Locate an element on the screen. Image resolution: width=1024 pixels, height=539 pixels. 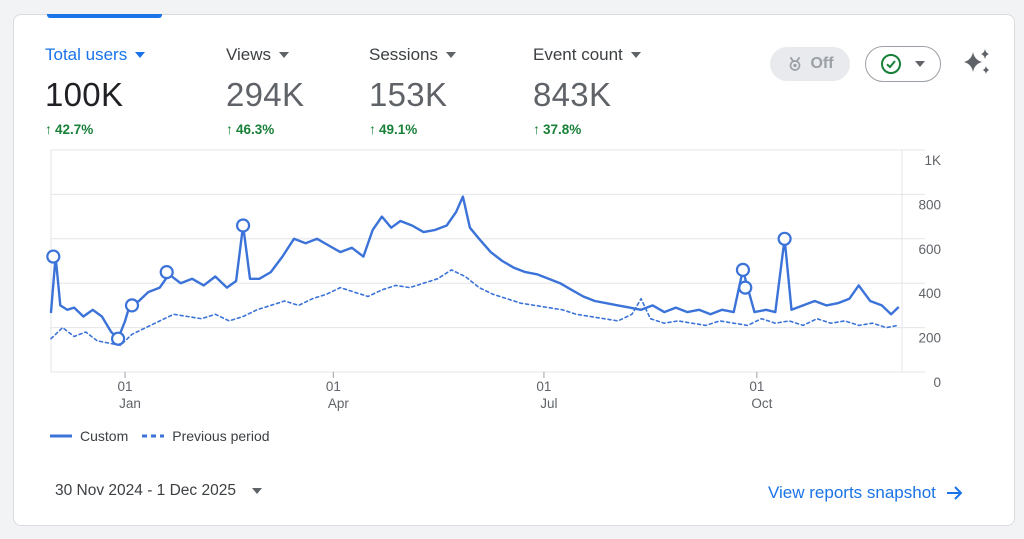
arrow-right-icon is located at coordinates (954, 493).